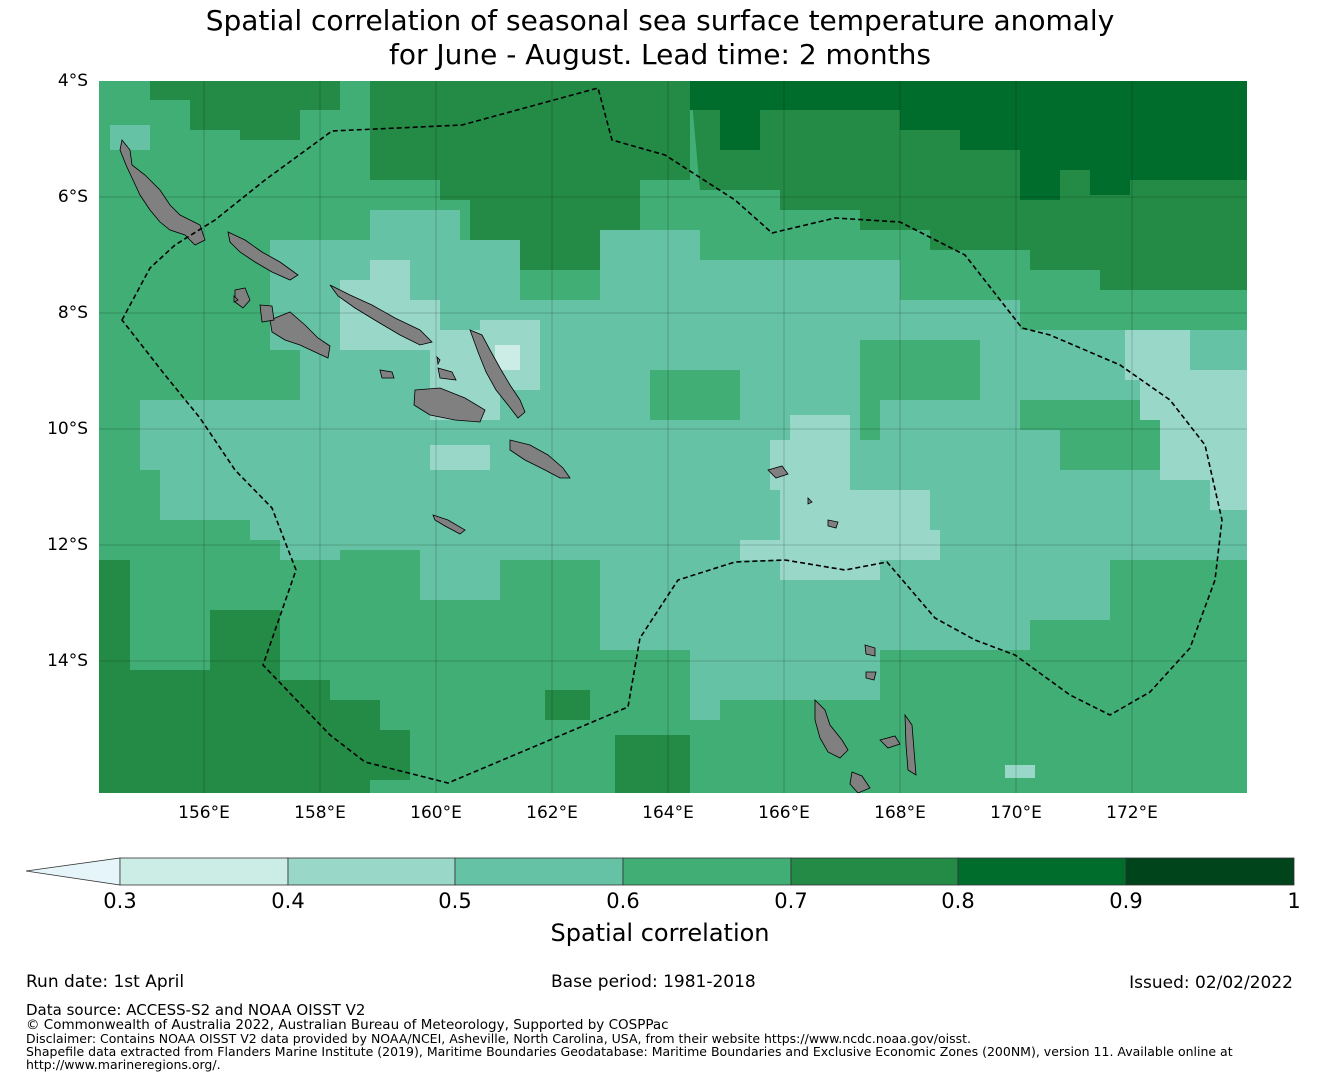  What do you see at coordinates (552, 813) in the screenshot?
I see `lon-label-162e: 162°E` at bounding box center [552, 813].